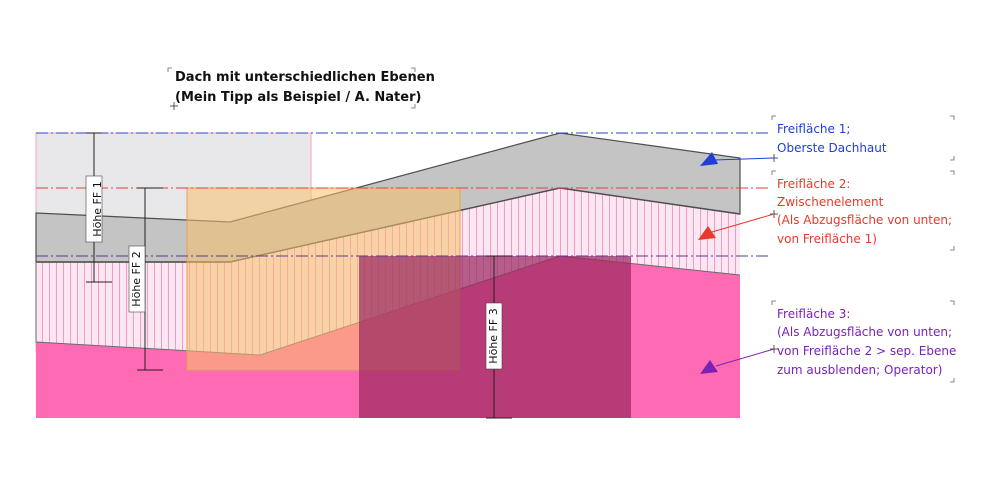  I want to click on dimension-ff1: Höhe FF 1, so click(98, 207).